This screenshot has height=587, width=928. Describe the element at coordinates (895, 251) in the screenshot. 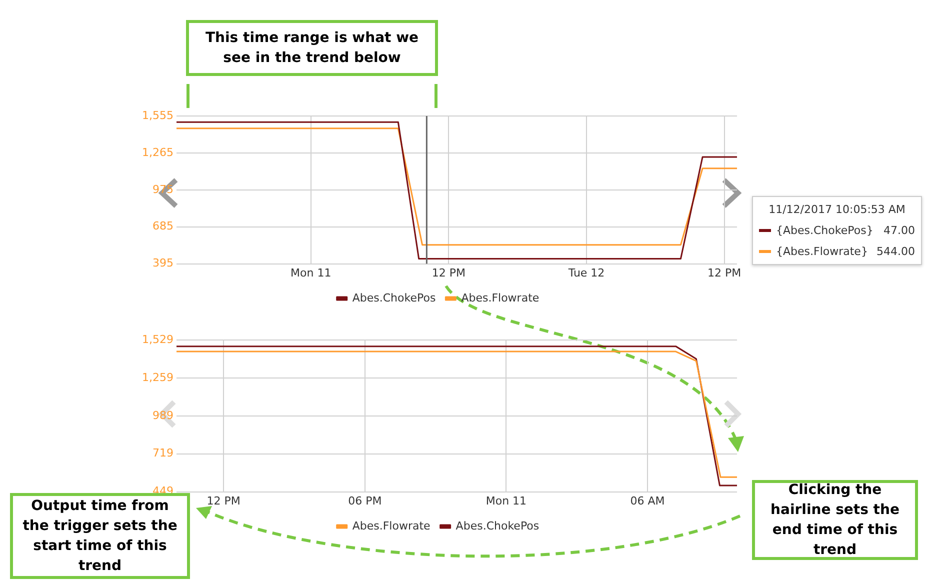

I see `text: 544.00` at that location.